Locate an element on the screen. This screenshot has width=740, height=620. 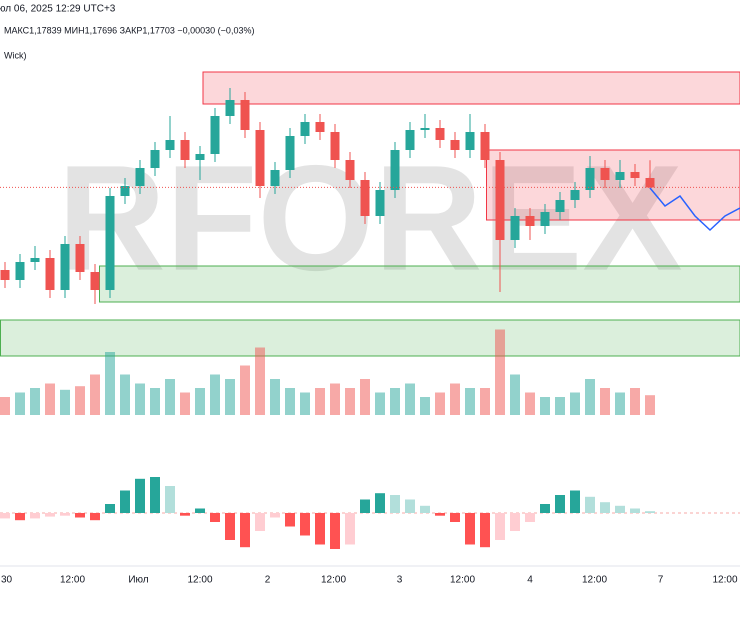
x-tick-label: 7 is located at coordinates (661, 580).